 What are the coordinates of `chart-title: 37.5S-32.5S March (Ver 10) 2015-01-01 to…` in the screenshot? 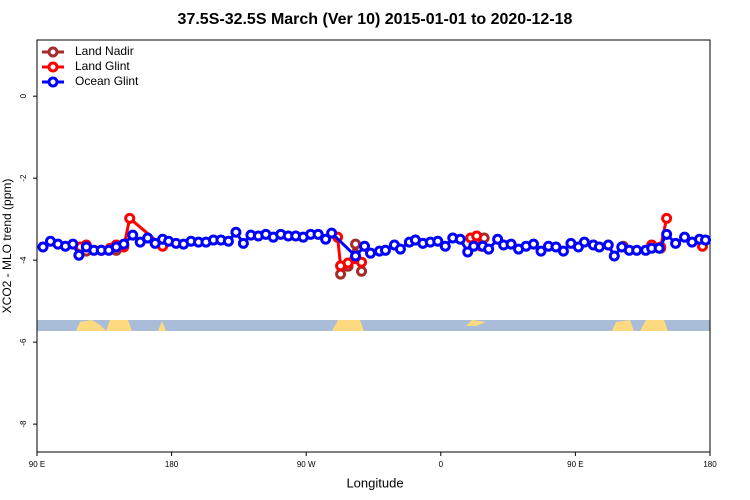 It's located at (375, 19).